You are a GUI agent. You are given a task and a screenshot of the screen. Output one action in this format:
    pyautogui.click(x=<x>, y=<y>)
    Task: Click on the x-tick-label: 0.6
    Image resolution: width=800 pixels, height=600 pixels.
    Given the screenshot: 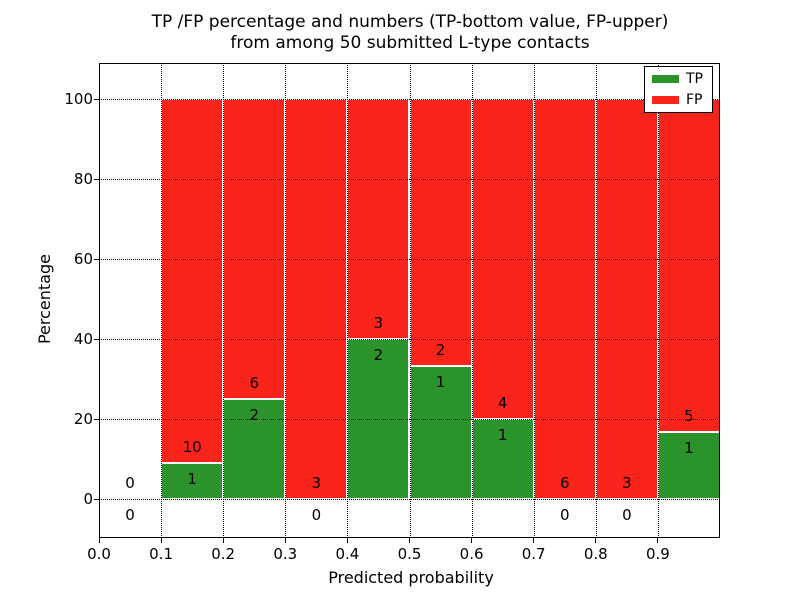 What is the action you would take?
    pyautogui.click(x=471, y=554)
    